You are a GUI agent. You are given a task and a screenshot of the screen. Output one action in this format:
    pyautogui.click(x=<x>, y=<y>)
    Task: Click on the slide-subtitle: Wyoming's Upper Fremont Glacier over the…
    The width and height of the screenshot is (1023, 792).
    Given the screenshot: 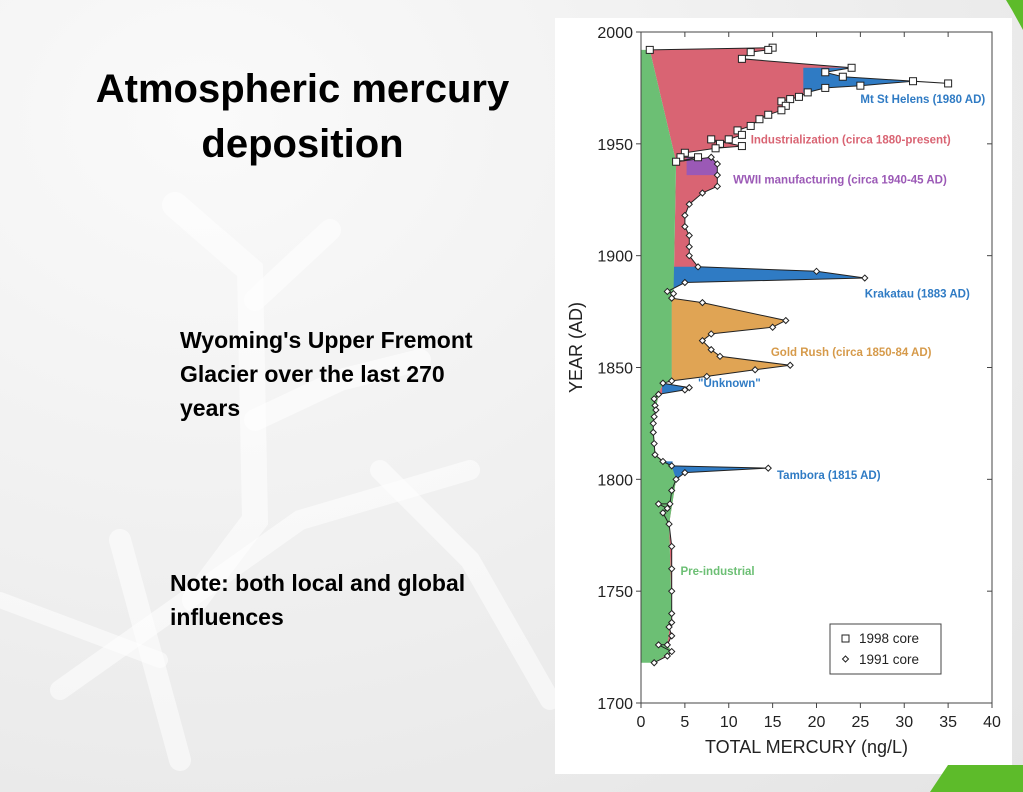 What is the action you would take?
    pyautogui.click(x=326, y=374)
    